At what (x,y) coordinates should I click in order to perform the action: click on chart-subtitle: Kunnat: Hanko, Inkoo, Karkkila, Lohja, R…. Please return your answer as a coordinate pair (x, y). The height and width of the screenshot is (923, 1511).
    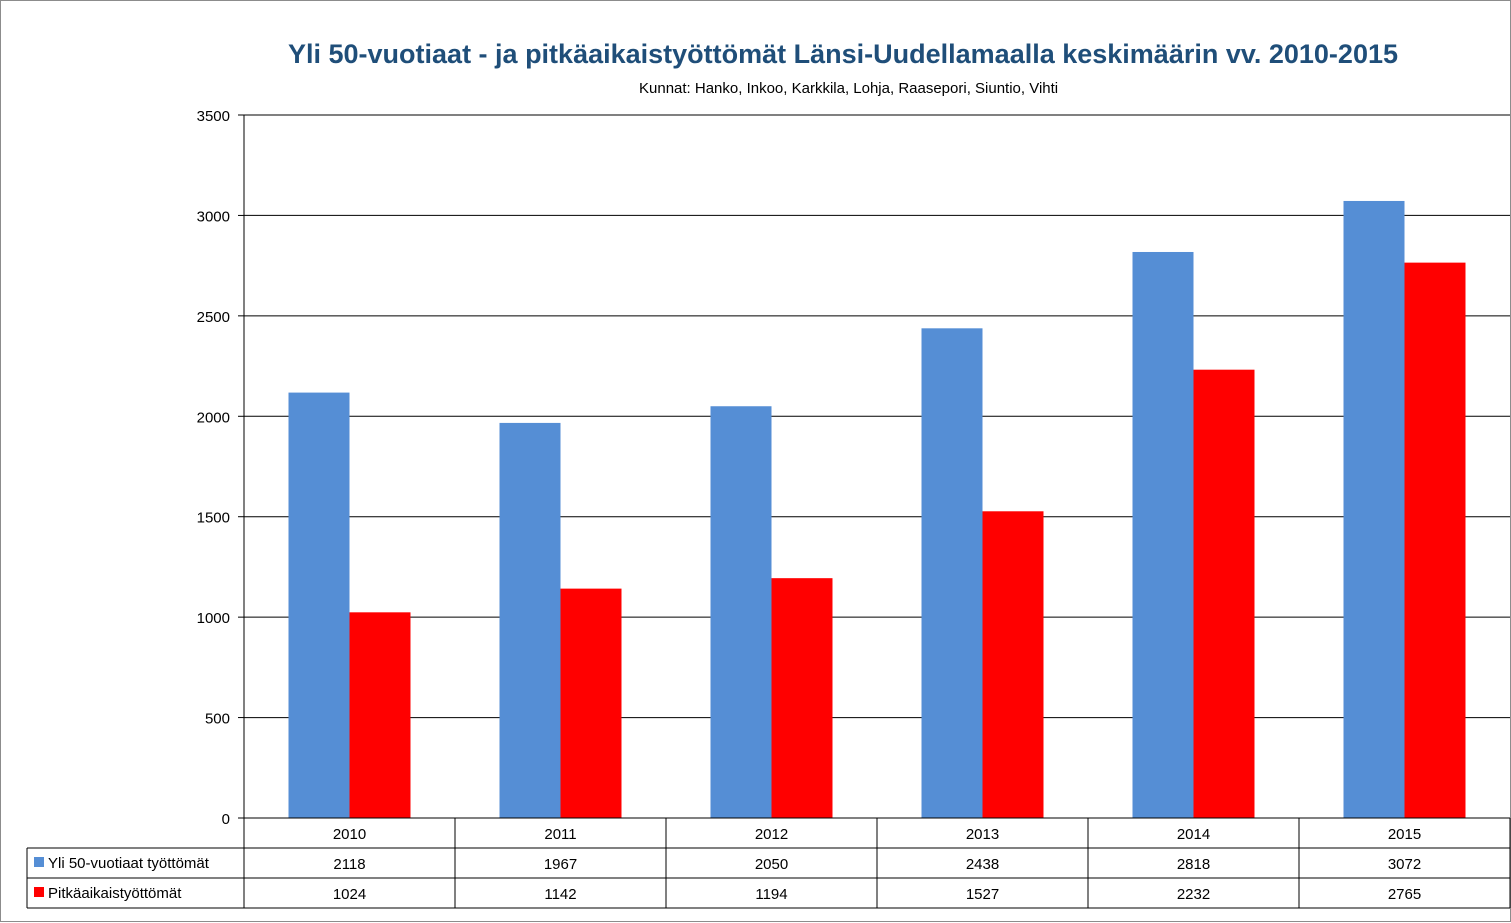
    Looking at the image, I should click on (849, 88).